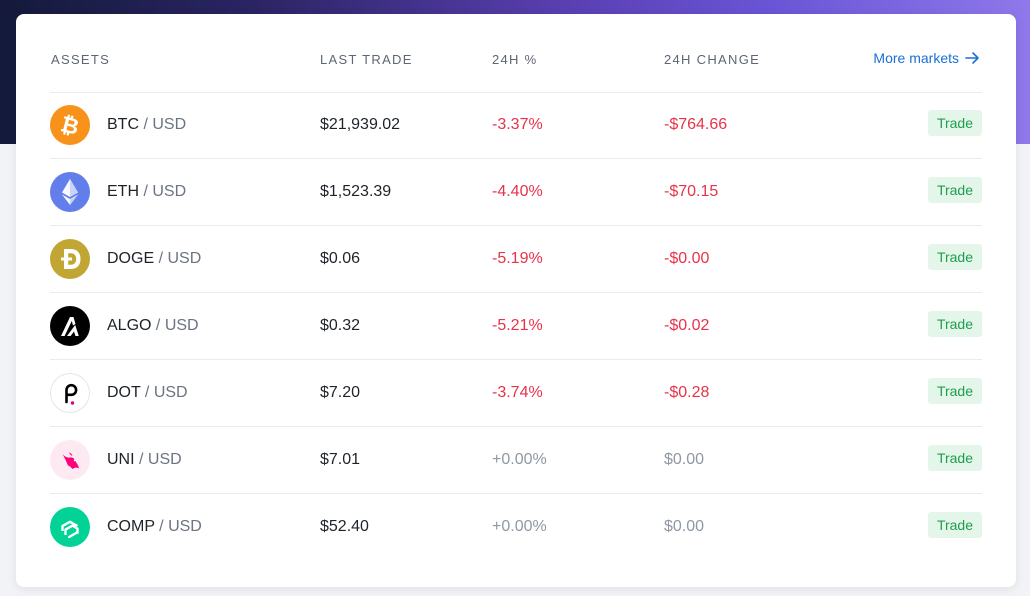 The height and width of the screenshot is (596, 1030). I want to click on table-row: DOT / USD $7.20 -3.74% -$0.28 Trade, so click(516, 393).